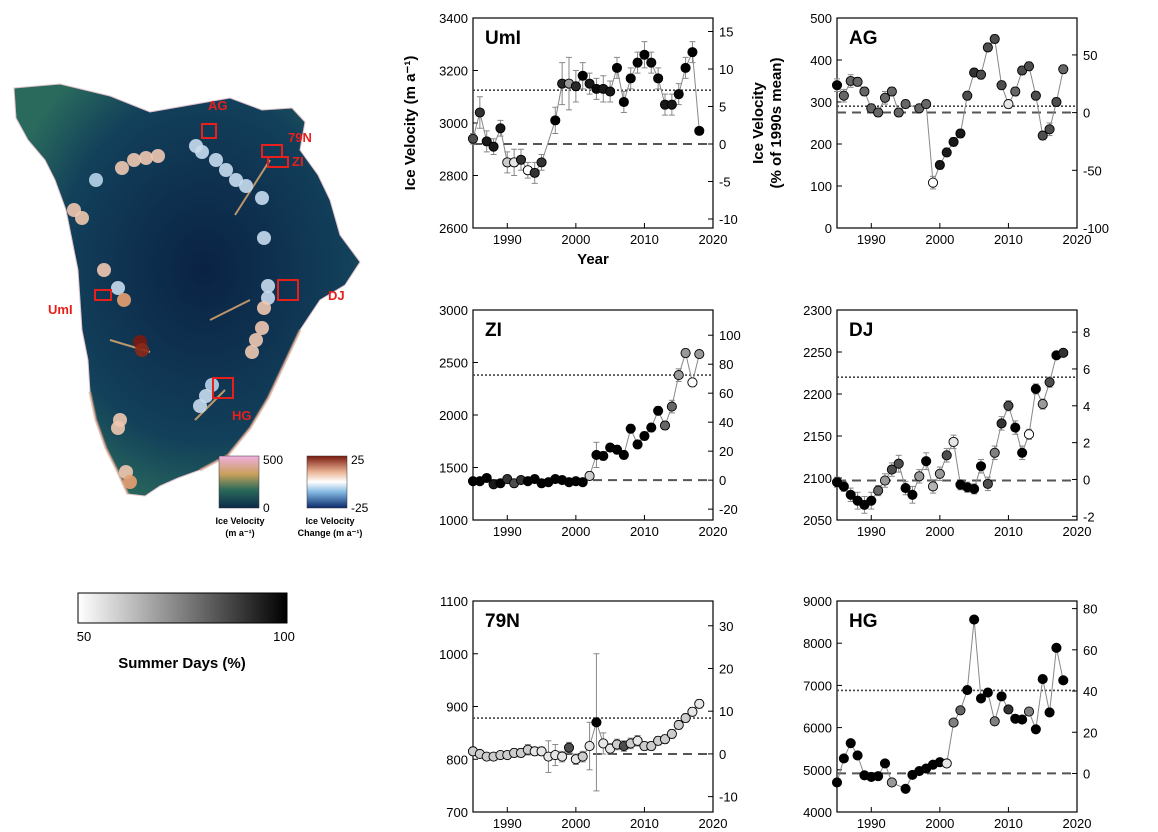 The height and width of the screenshot is (832, 1158). I want to click on y2-tick-label: -2, so click(1089, 516).